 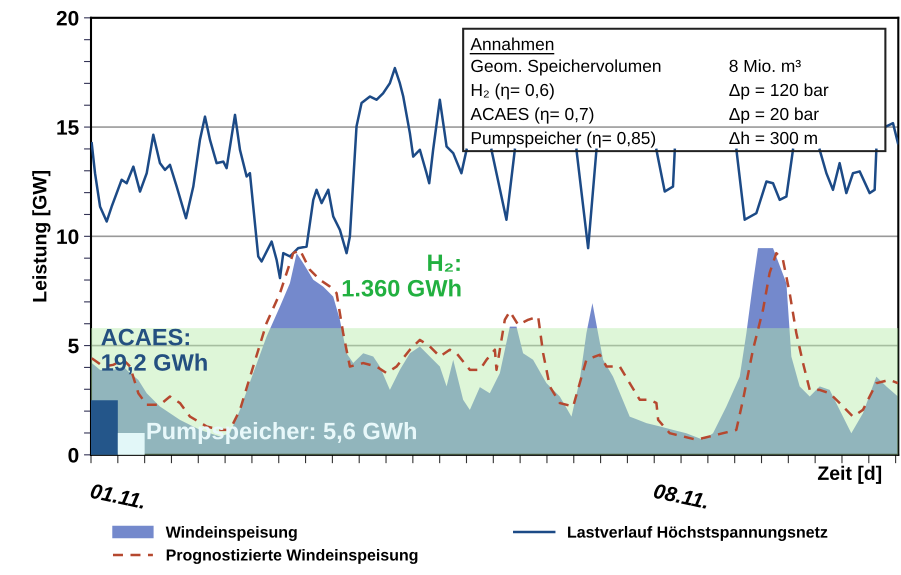 I want to click on annotation: H₂ (η= 0,6), so click(x=513, y=91).